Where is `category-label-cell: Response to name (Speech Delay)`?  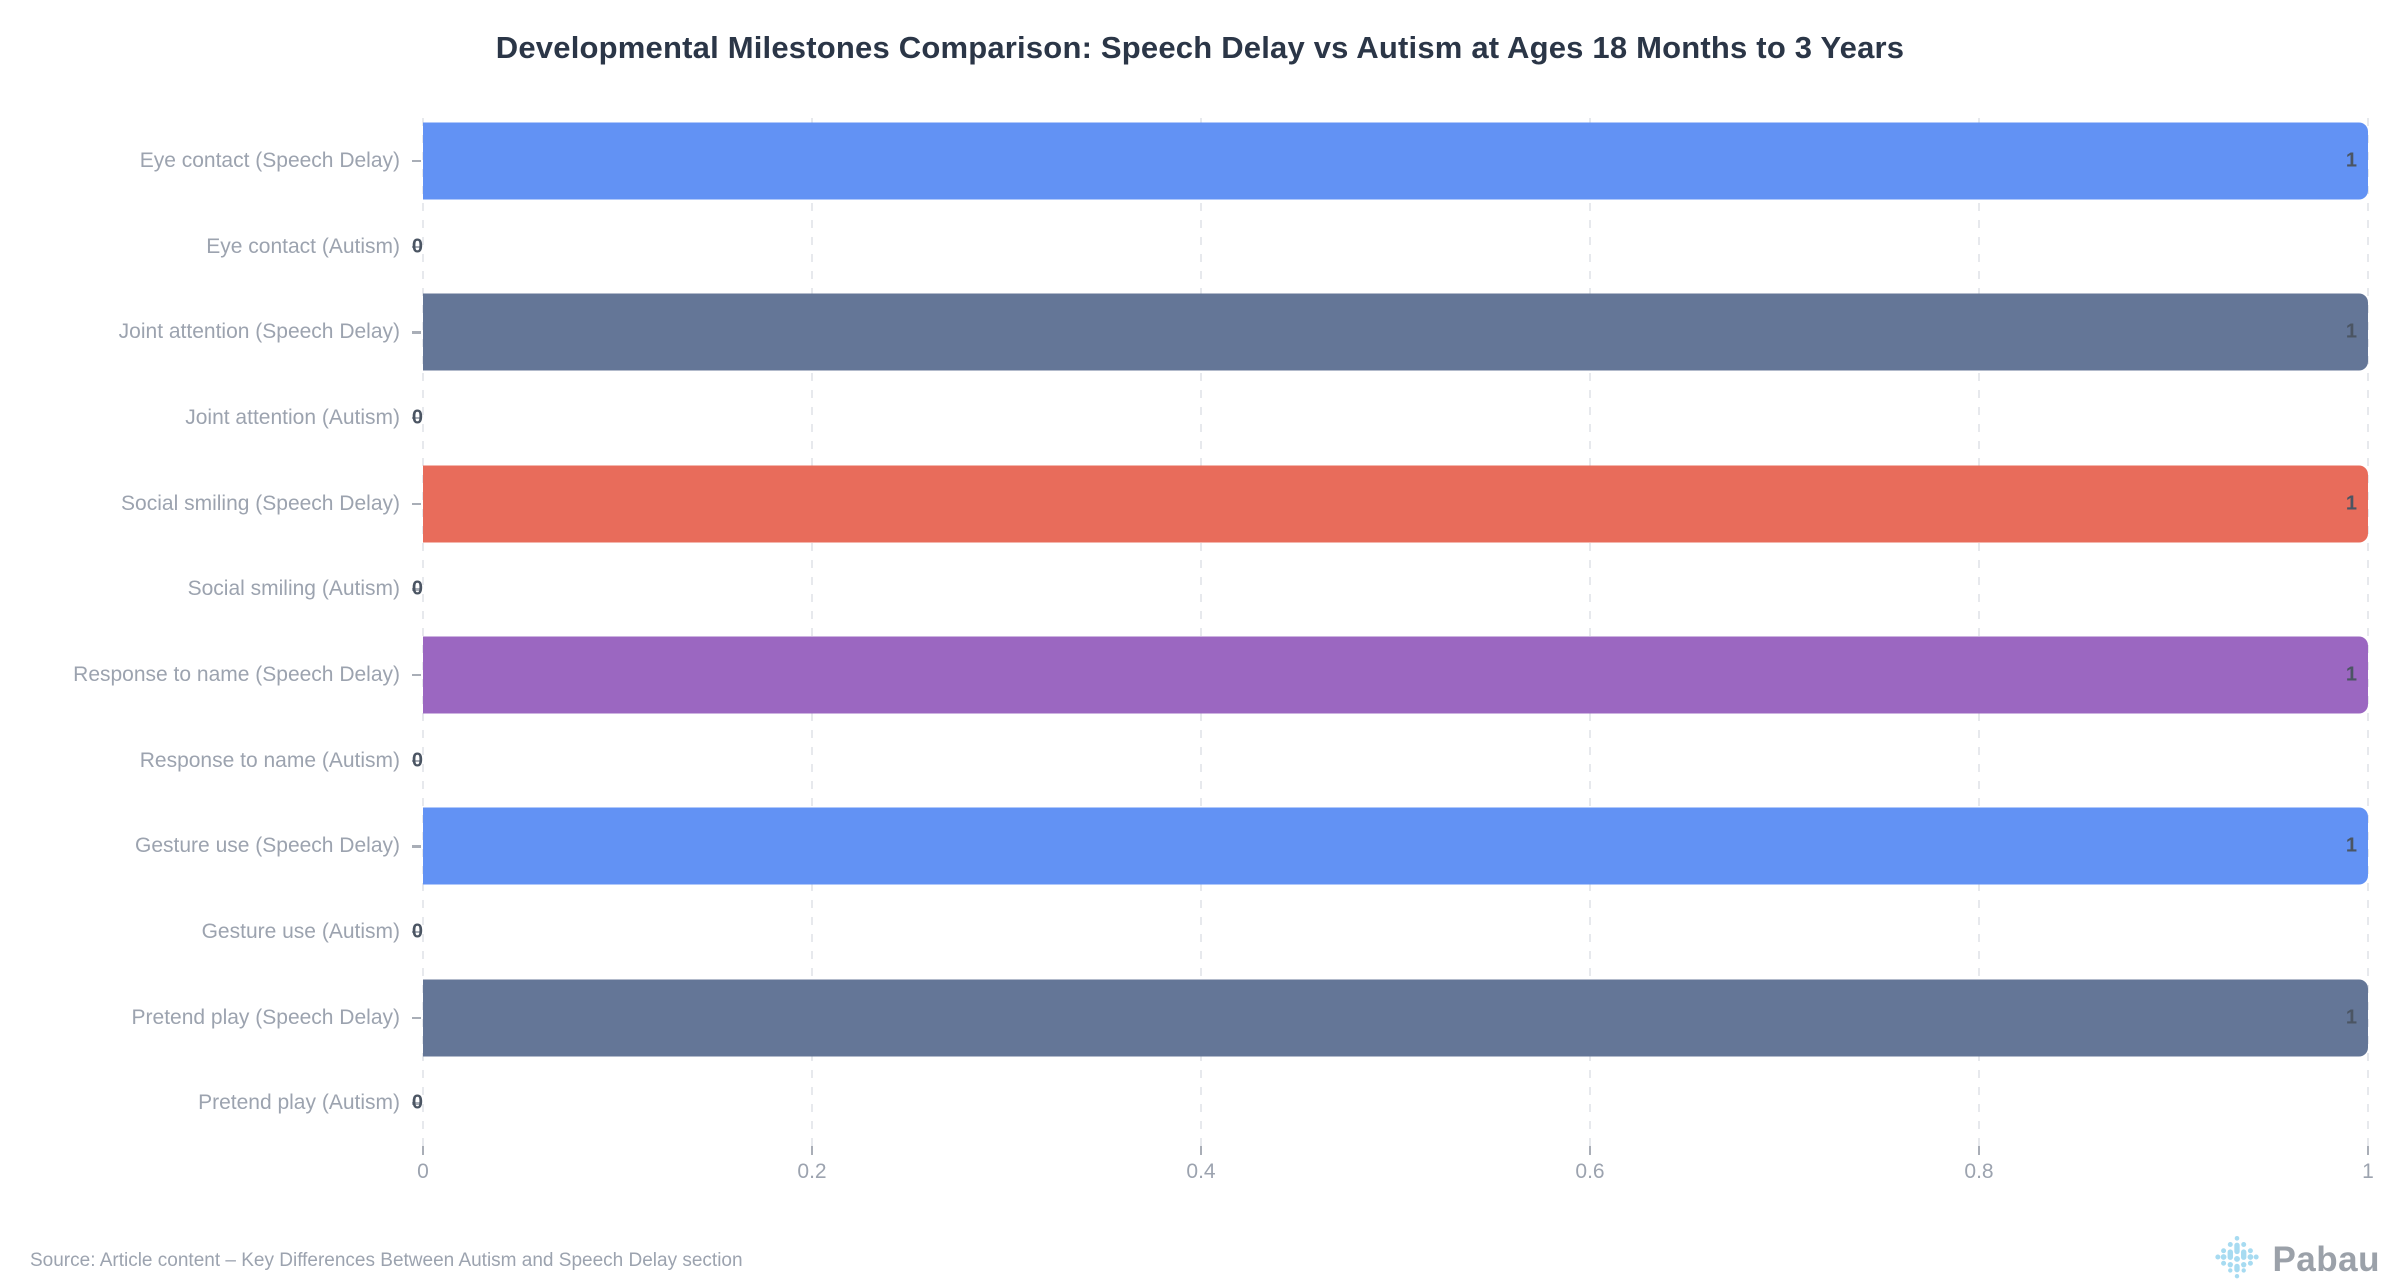 category-label-cell: Response to name (Speech Delay) is located at coordinates (211, 675).